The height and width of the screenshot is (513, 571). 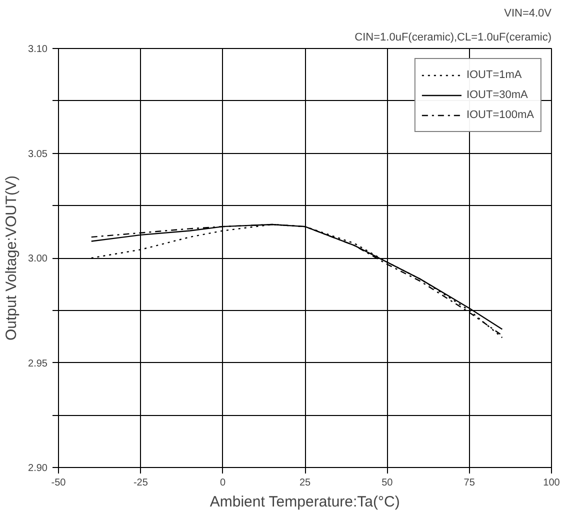 I want to click on legend-label: IOUT=100mA, so click(x=500, y=115).